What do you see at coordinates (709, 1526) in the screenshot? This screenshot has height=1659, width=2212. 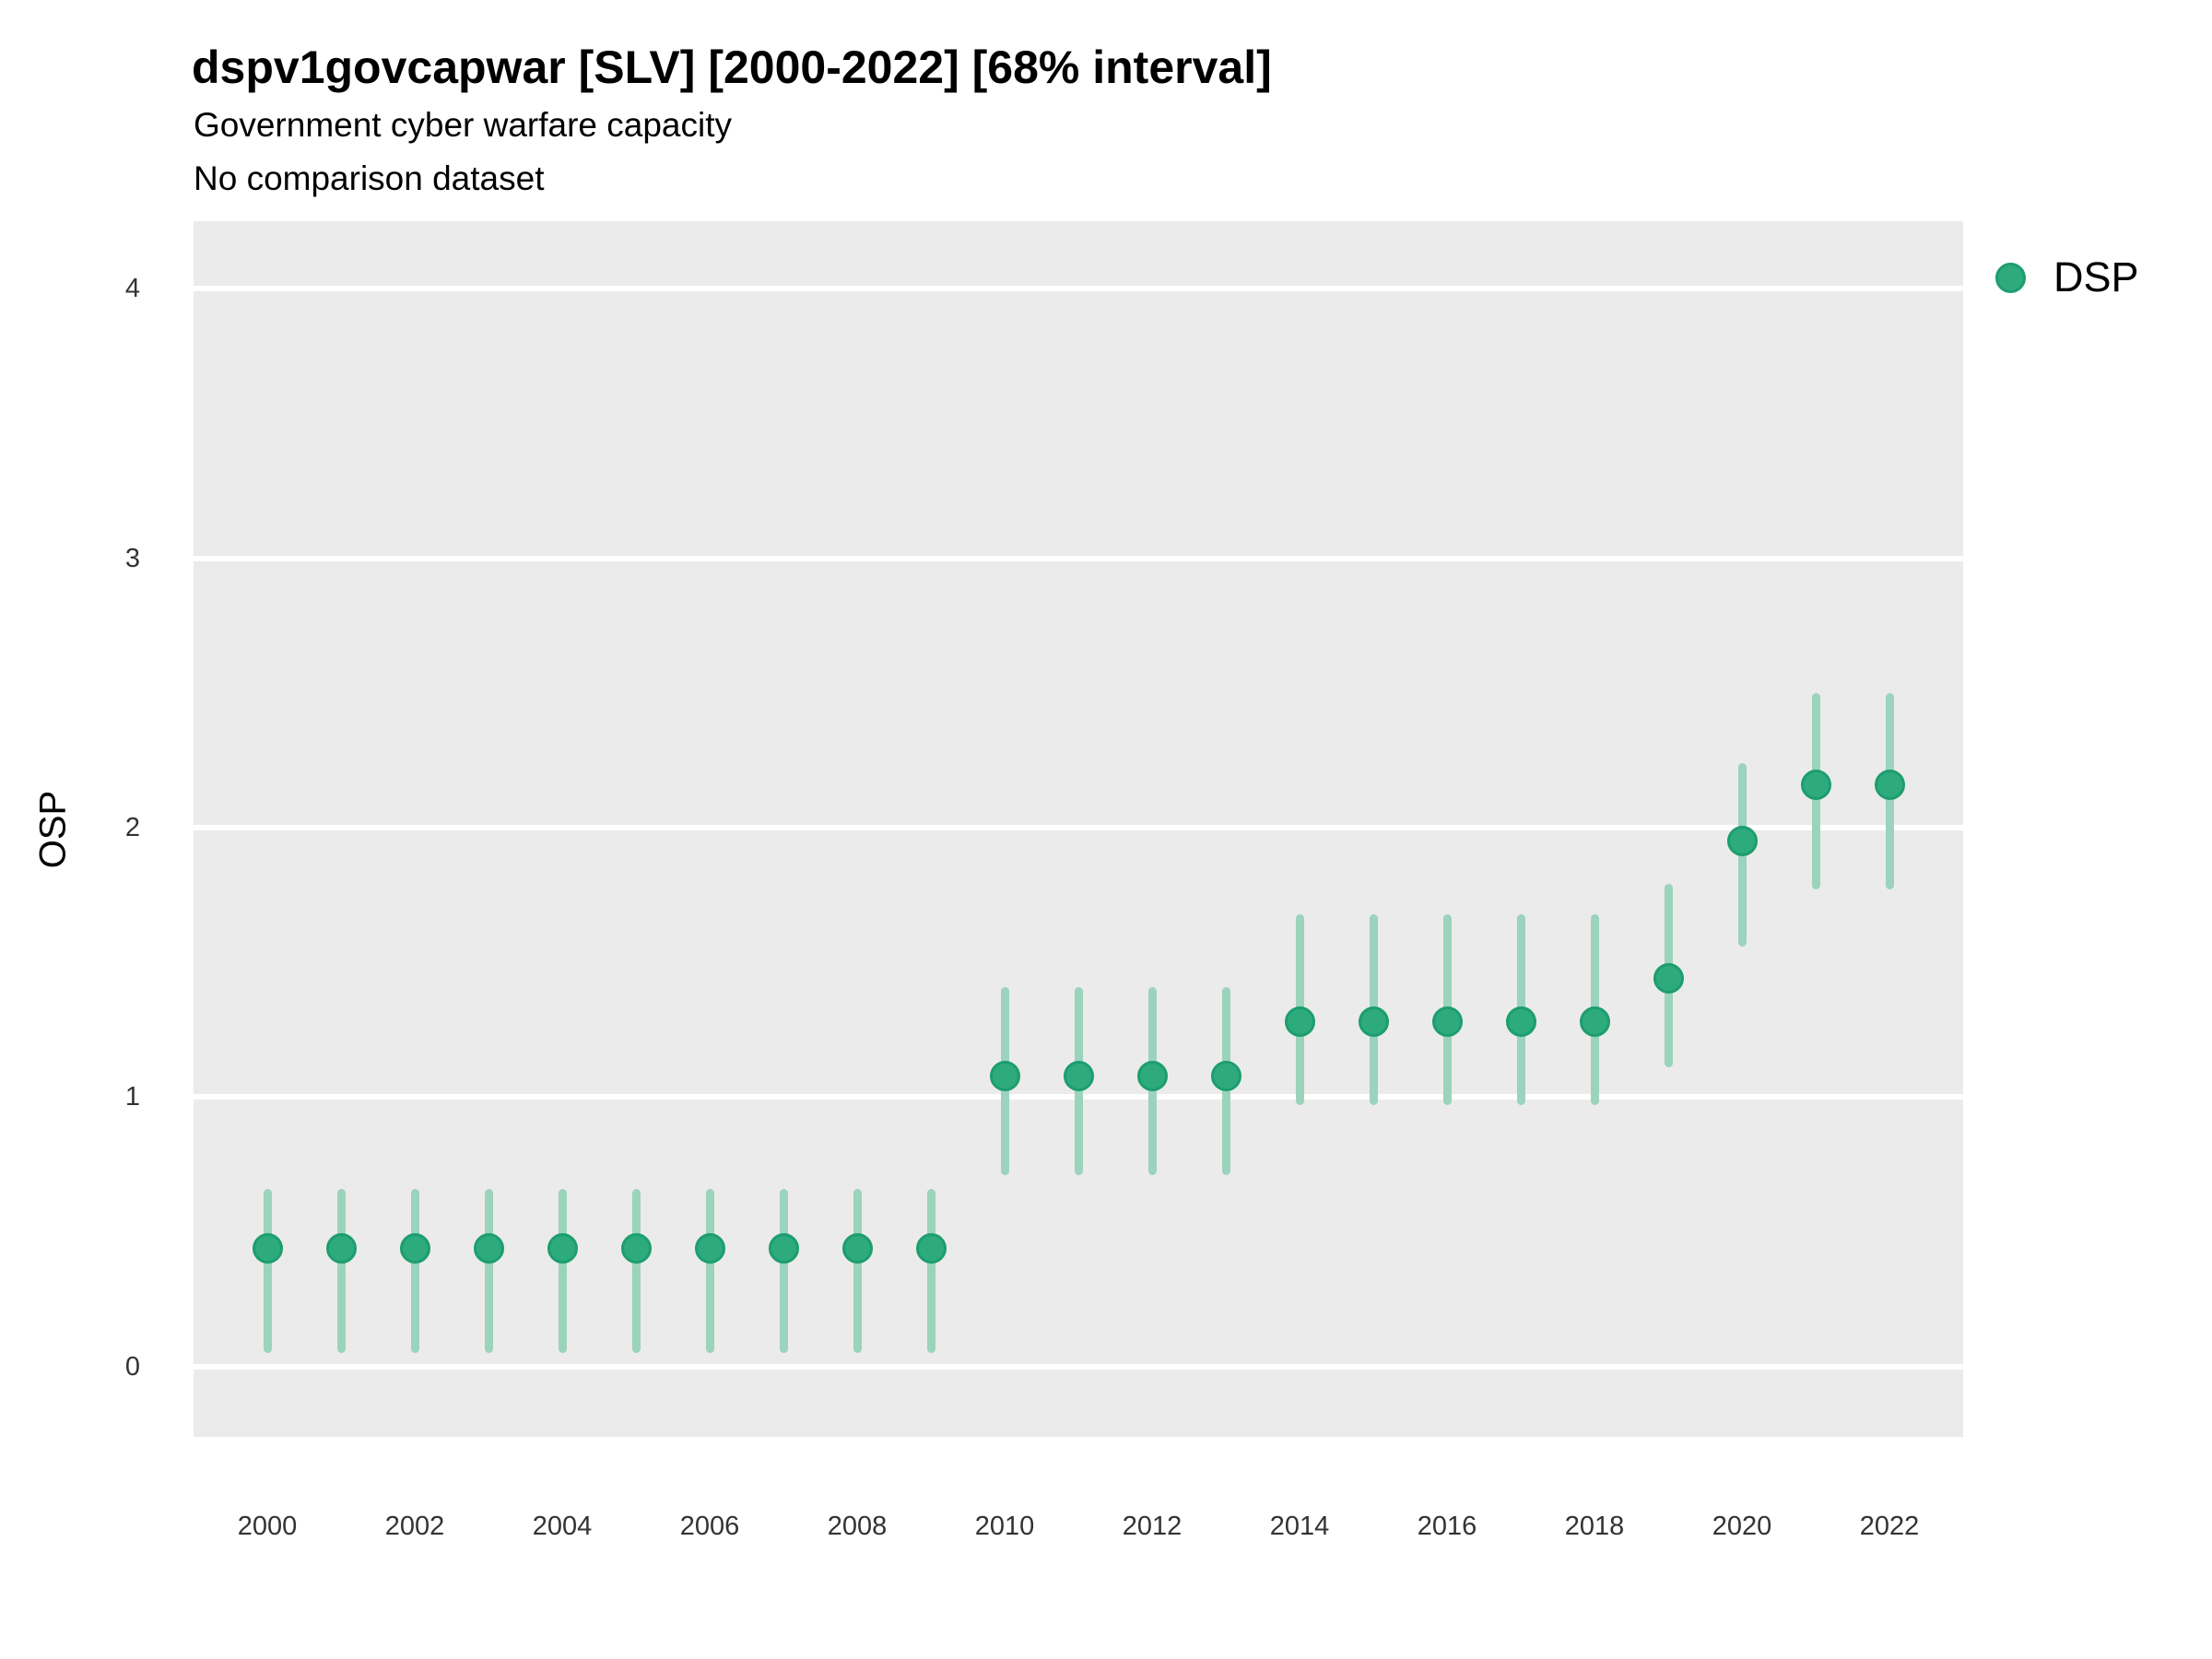 I see `x-tick-label-2006: 2006` at bounding box center [709, 1526].